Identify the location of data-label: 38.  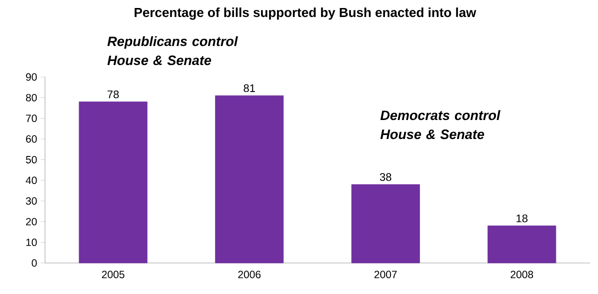
(386, 177).